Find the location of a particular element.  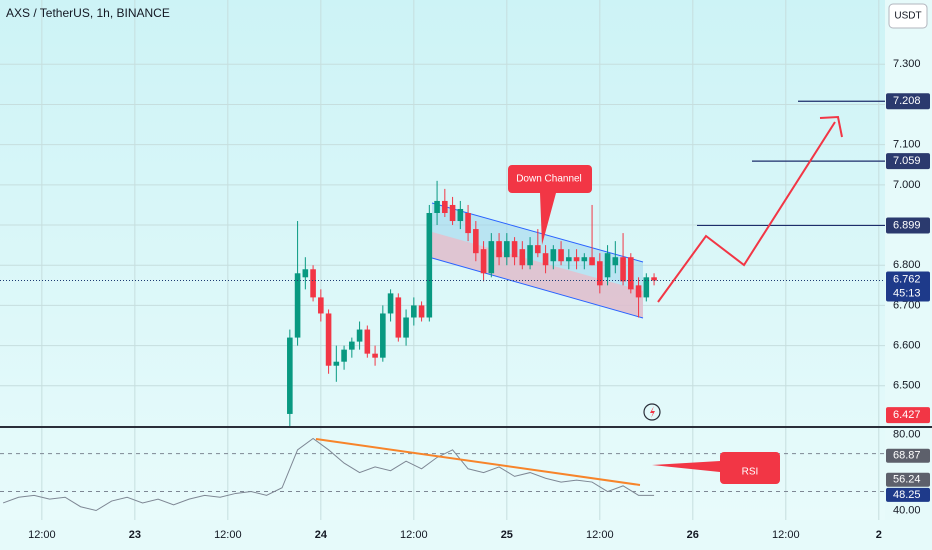

x-tick-label: 25 is located at coordinates (507, 535).